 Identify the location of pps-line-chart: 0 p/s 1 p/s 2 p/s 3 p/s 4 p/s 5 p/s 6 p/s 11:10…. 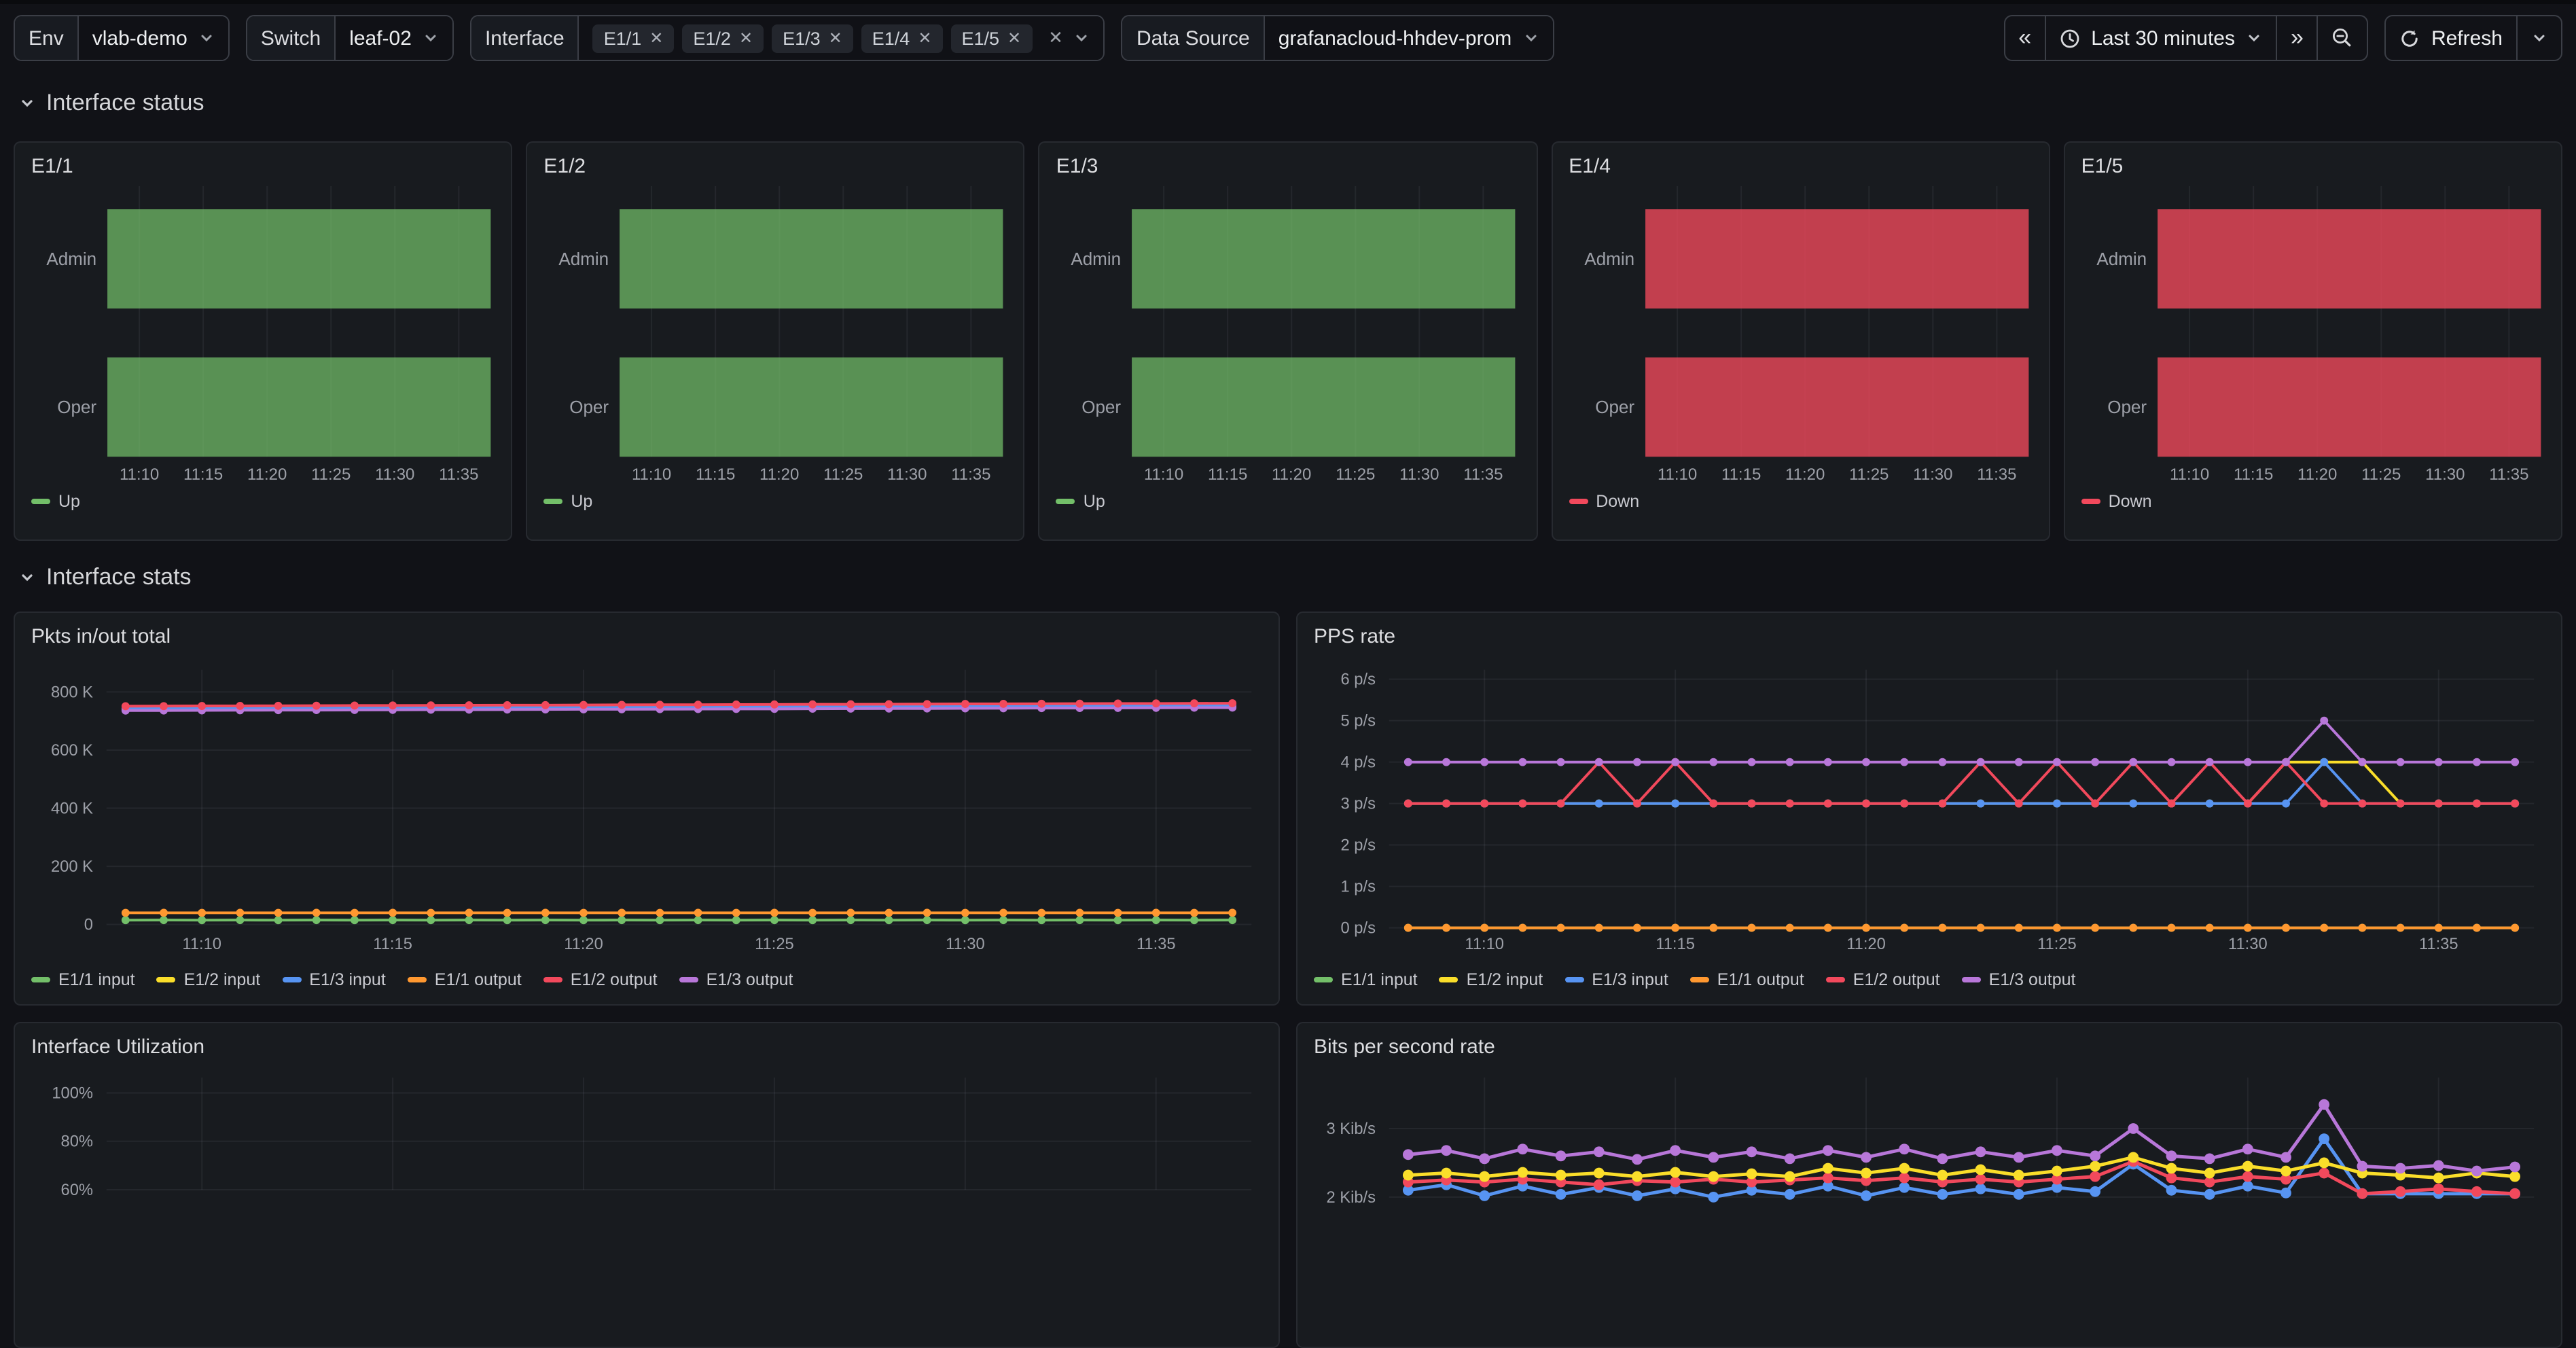
(1929, 810).